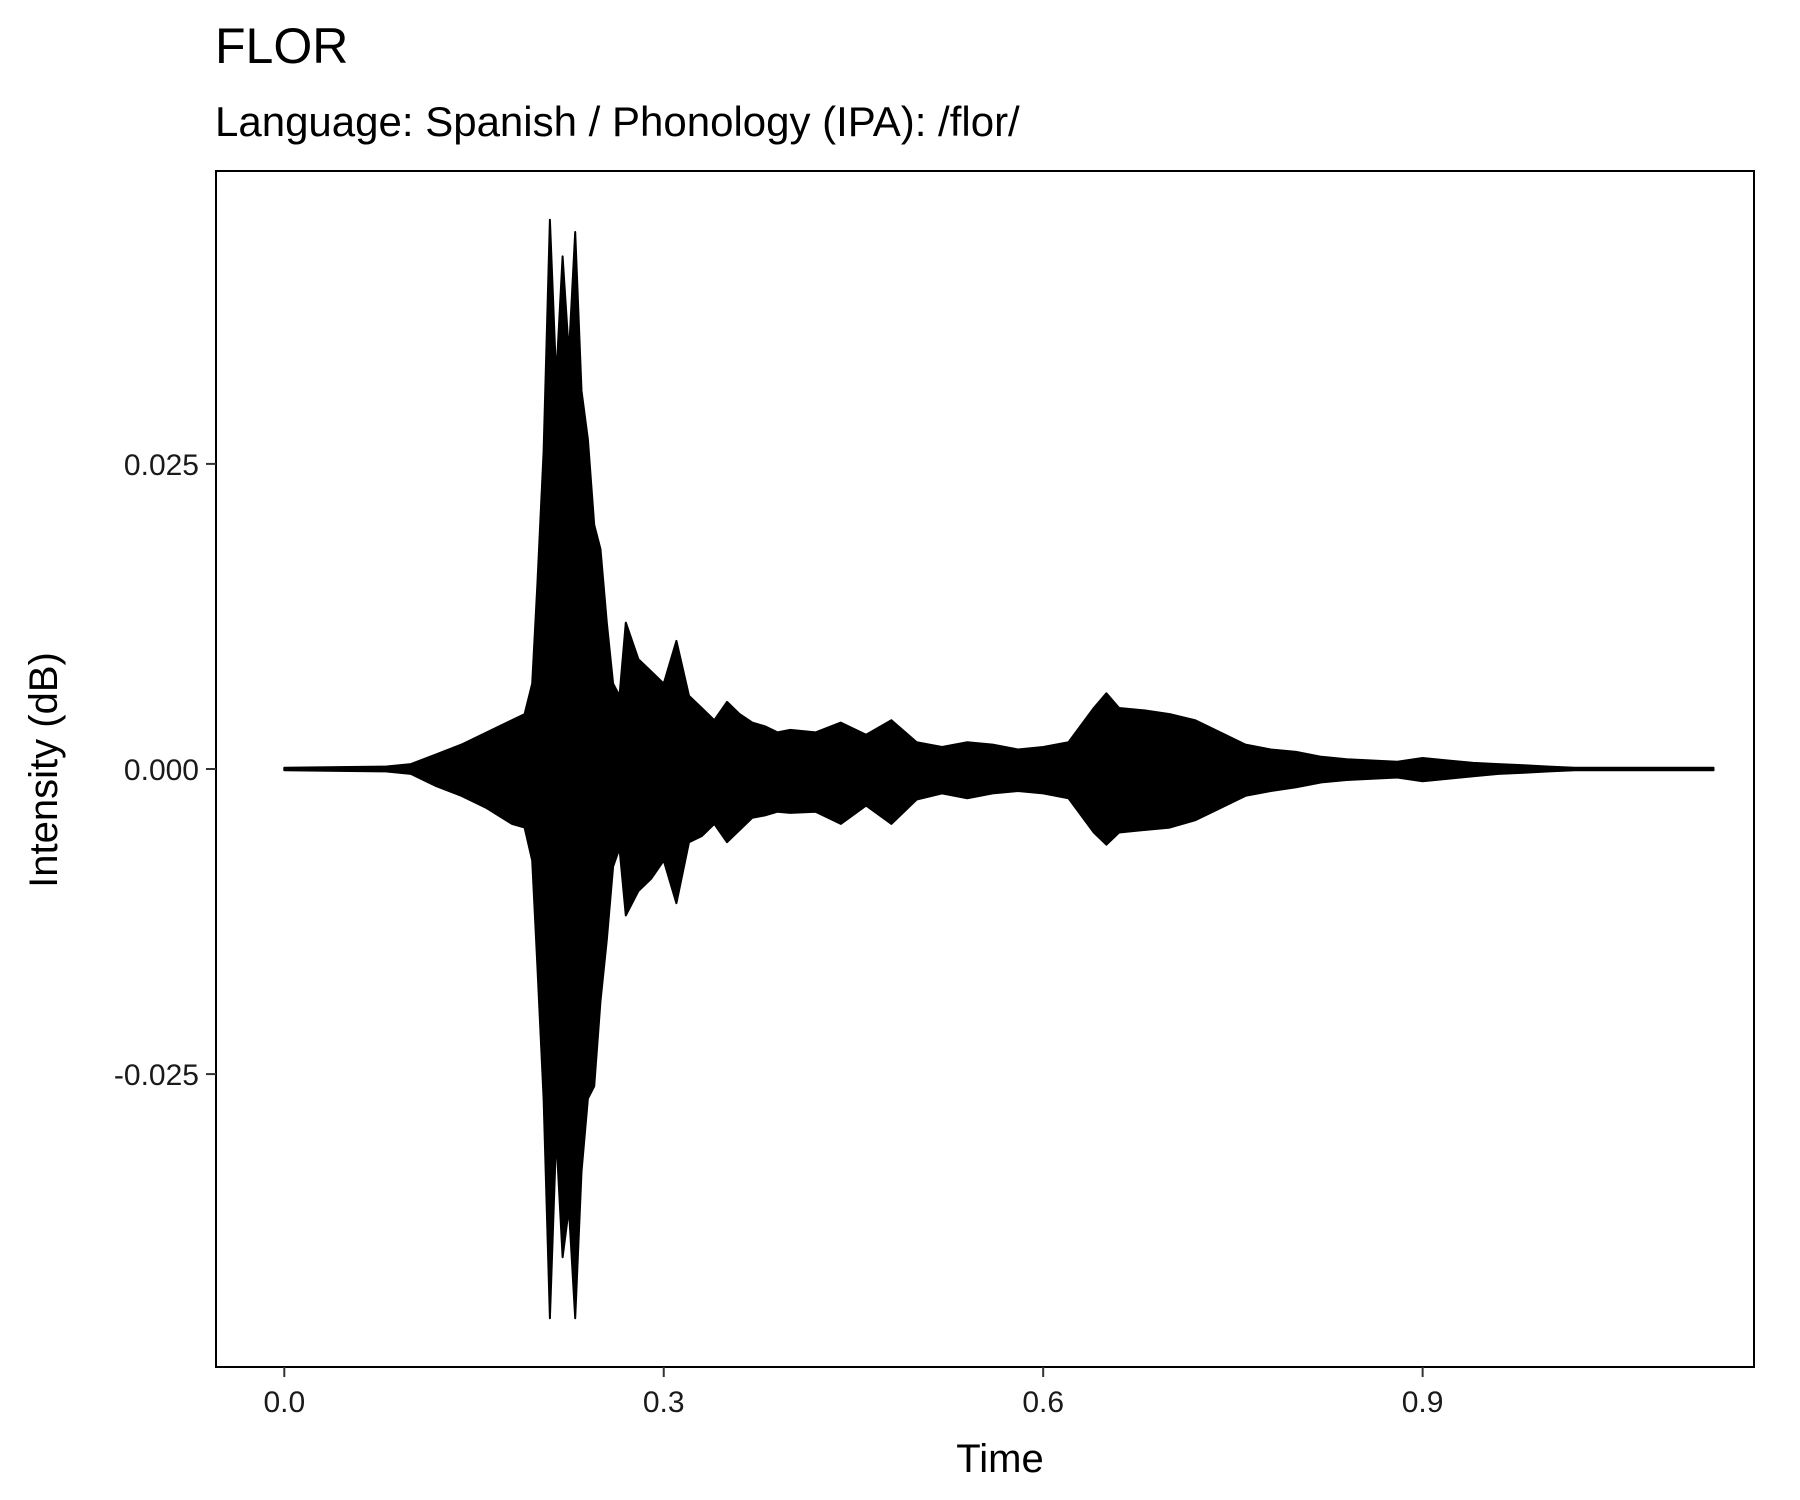 This screenshot has width=1800, height=1500. Describe the element at coordinates (1043, 1402) in the screenshot. I see `x-tick-label: 0.6` at that location.